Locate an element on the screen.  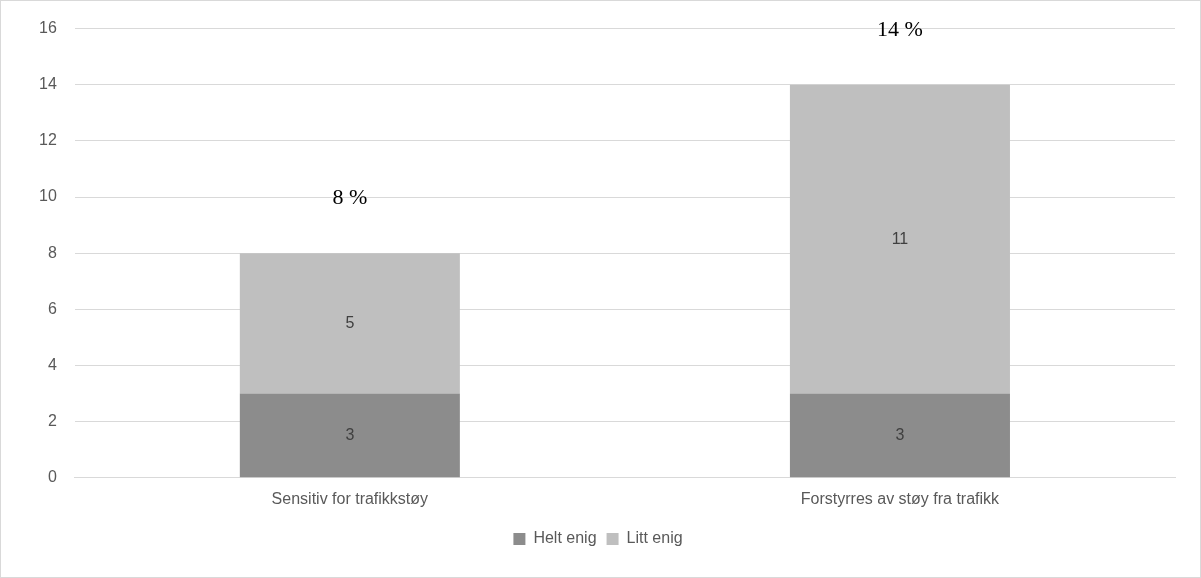
y-tick-label: 10 is located at coordinates (48, 196).